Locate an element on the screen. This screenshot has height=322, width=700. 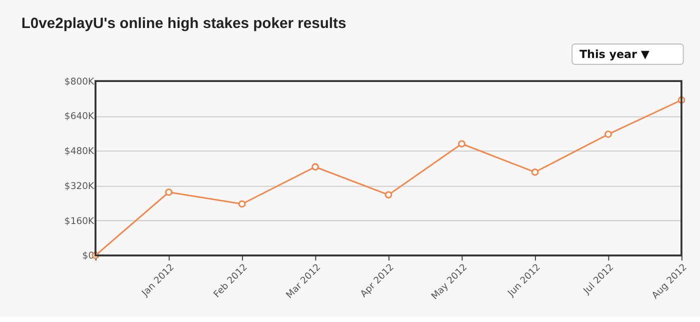
y-tick-label: $800K is located at coordinates (80, 82).